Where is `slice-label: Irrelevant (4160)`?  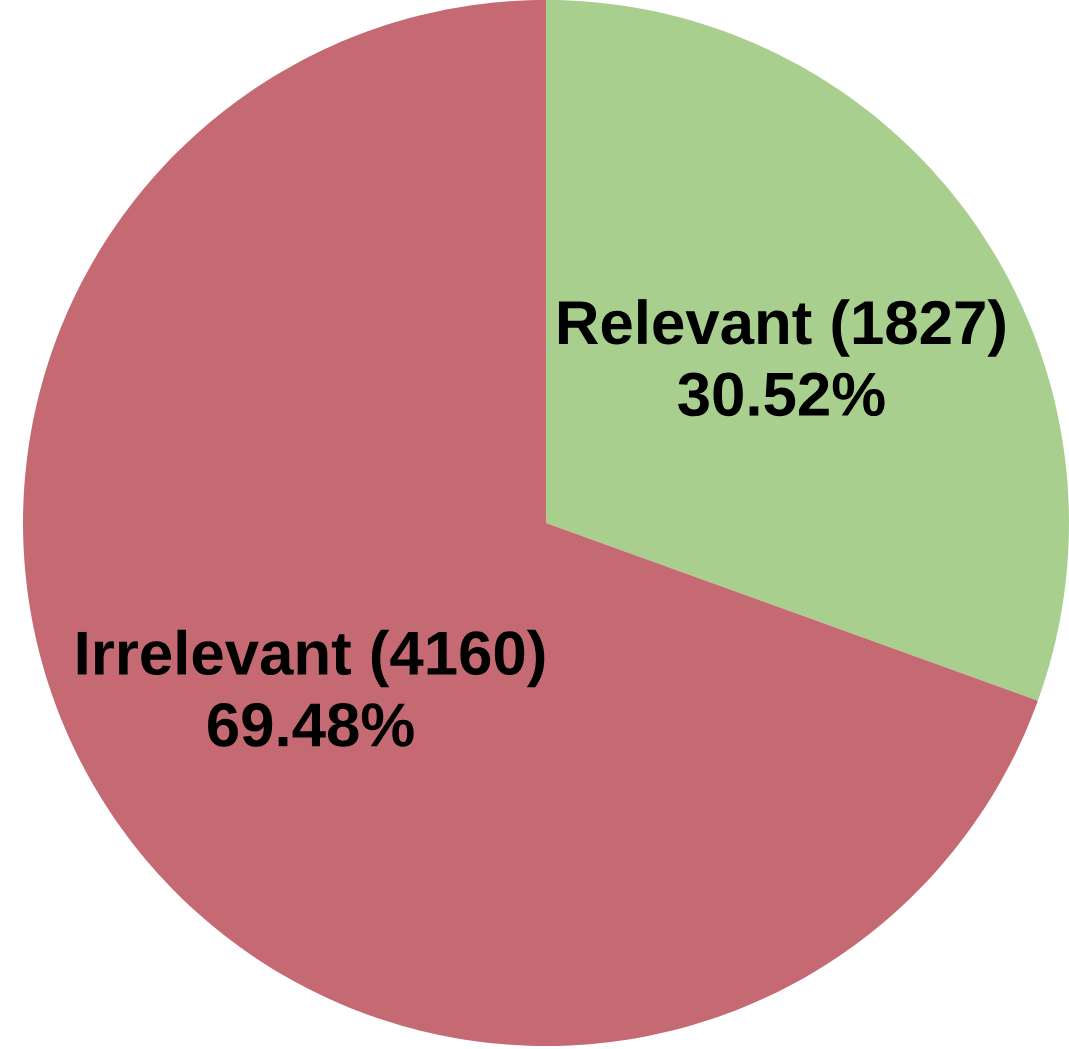
slice-label: Irrelevant (4160) is located at coordinates (311, 658).